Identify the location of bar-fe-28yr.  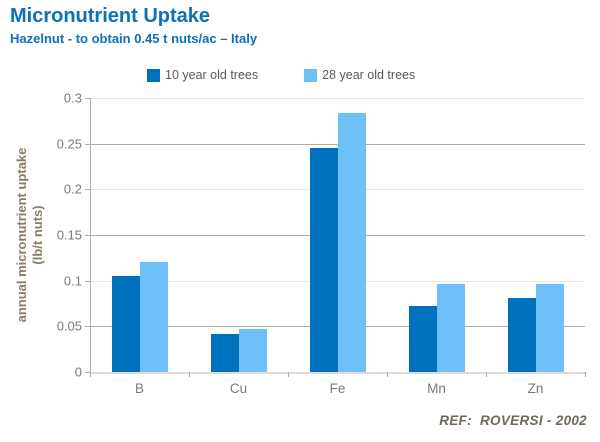
(352, 242).